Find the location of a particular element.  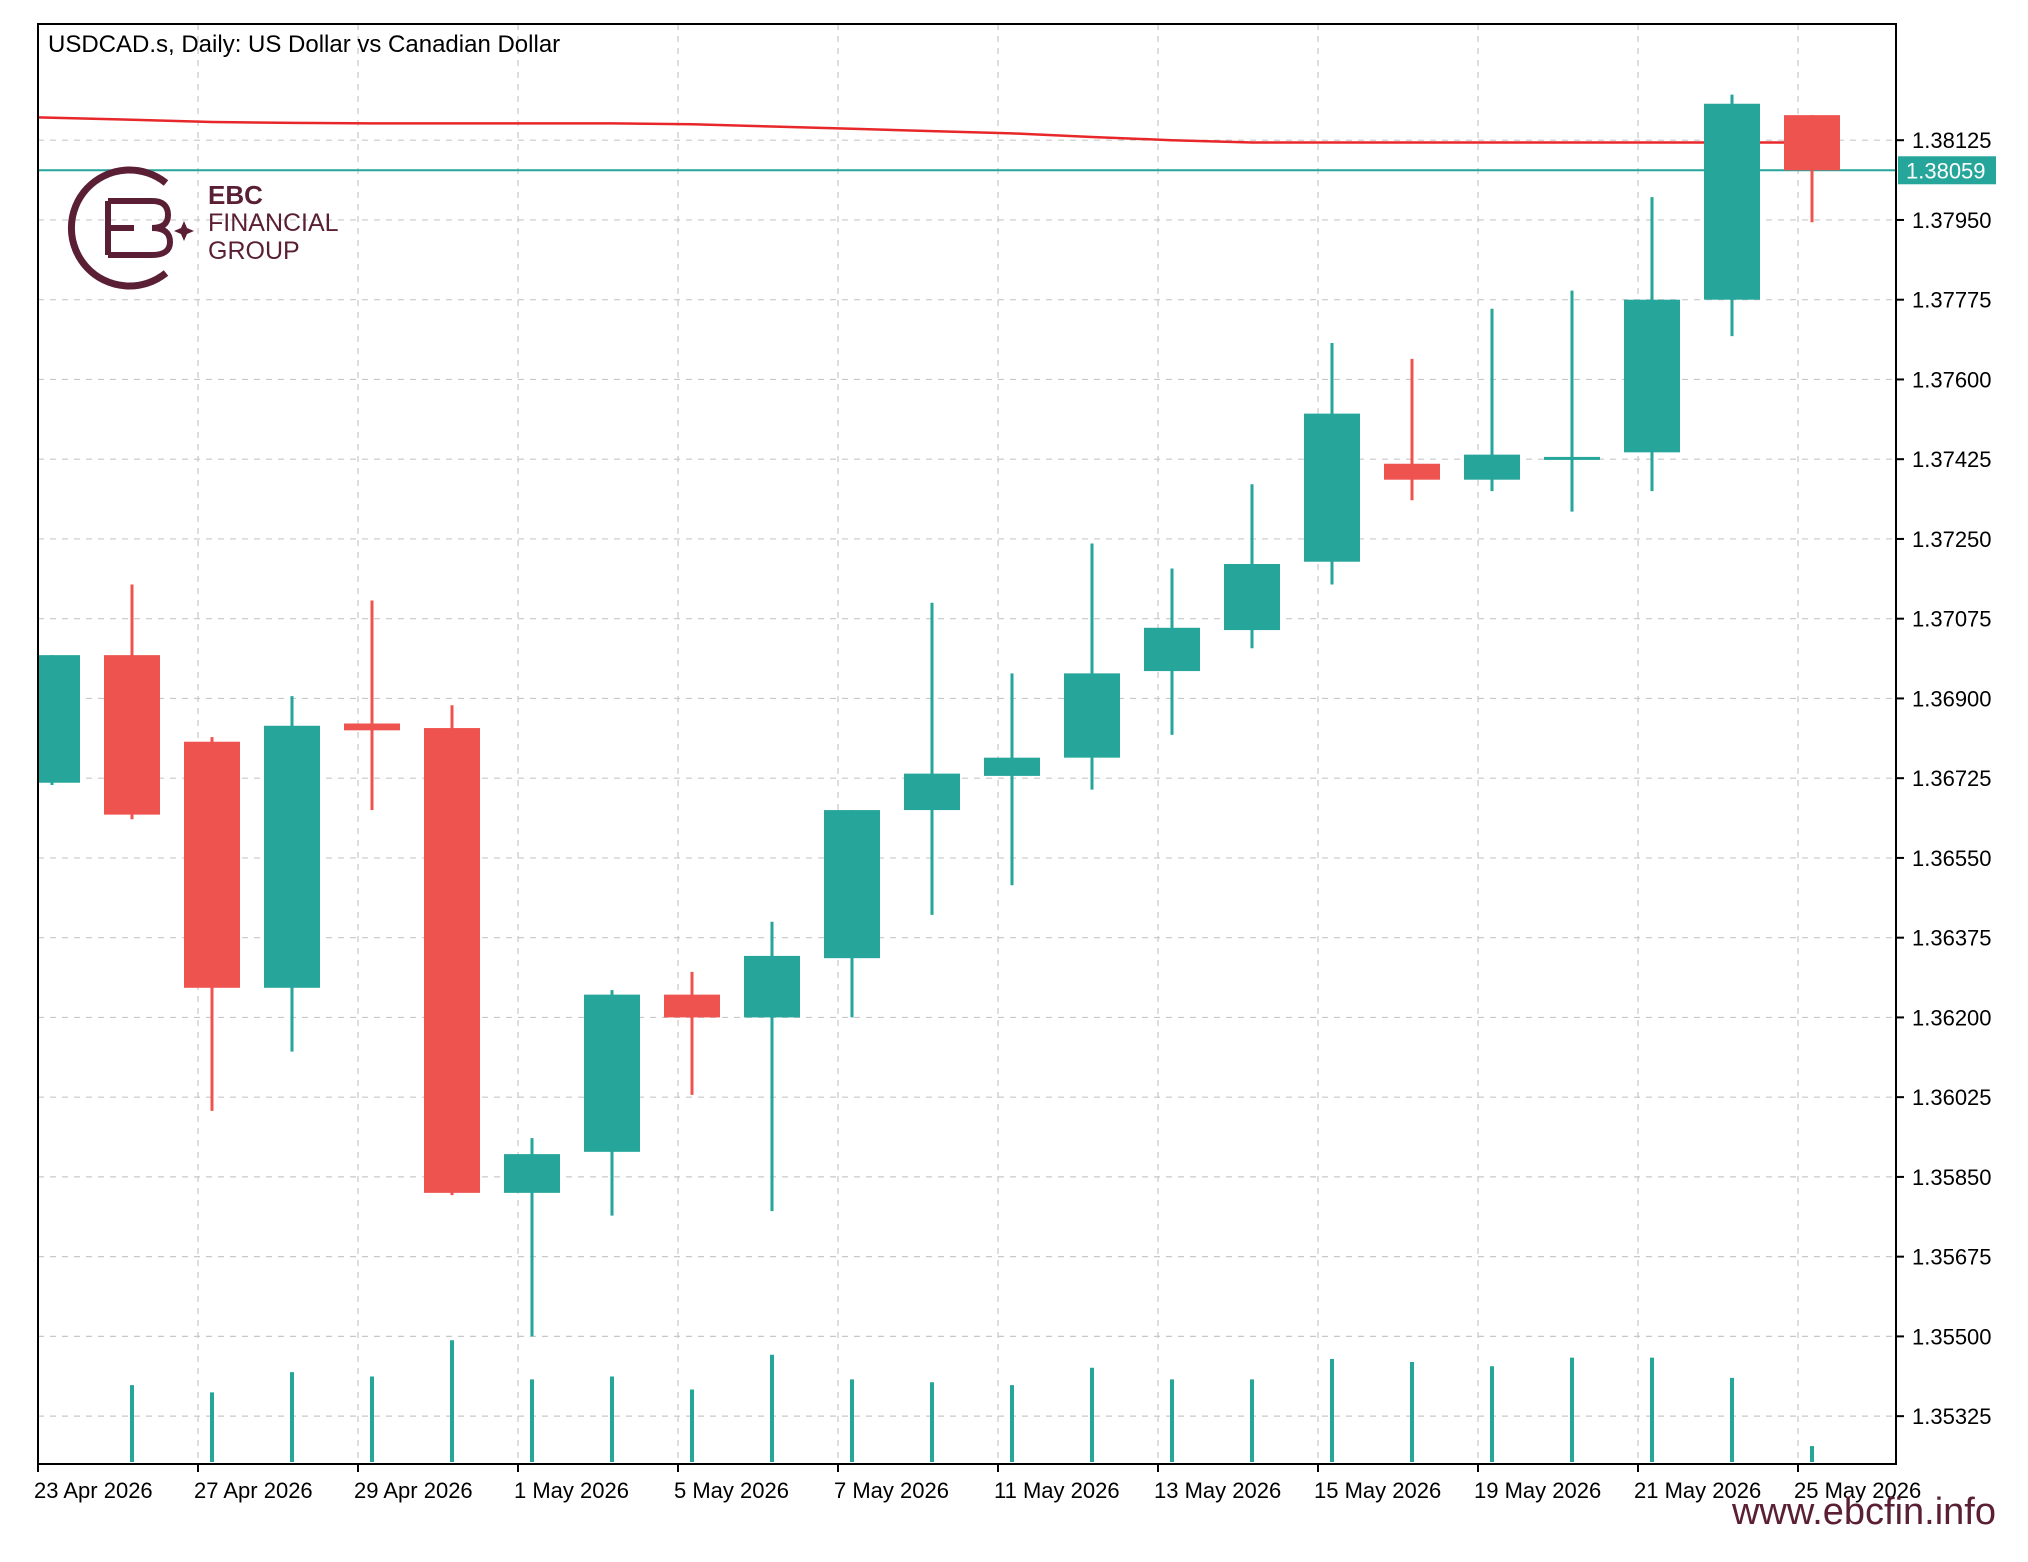

y-tick-label: 1.37600 is located at coordinates (1952, 379).